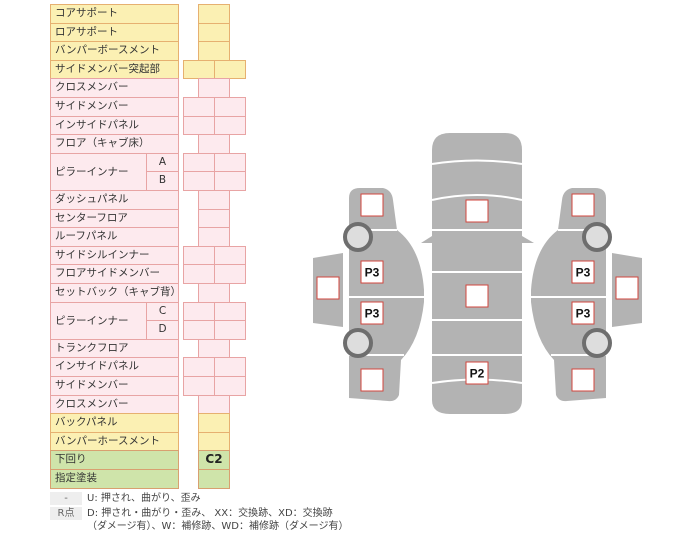 Image resolution: width=692 pixels, height=535 pixels. Describe the element at coordinates (114, 479) in the screenshot. I see `row-label: 指定塗装` at that location.